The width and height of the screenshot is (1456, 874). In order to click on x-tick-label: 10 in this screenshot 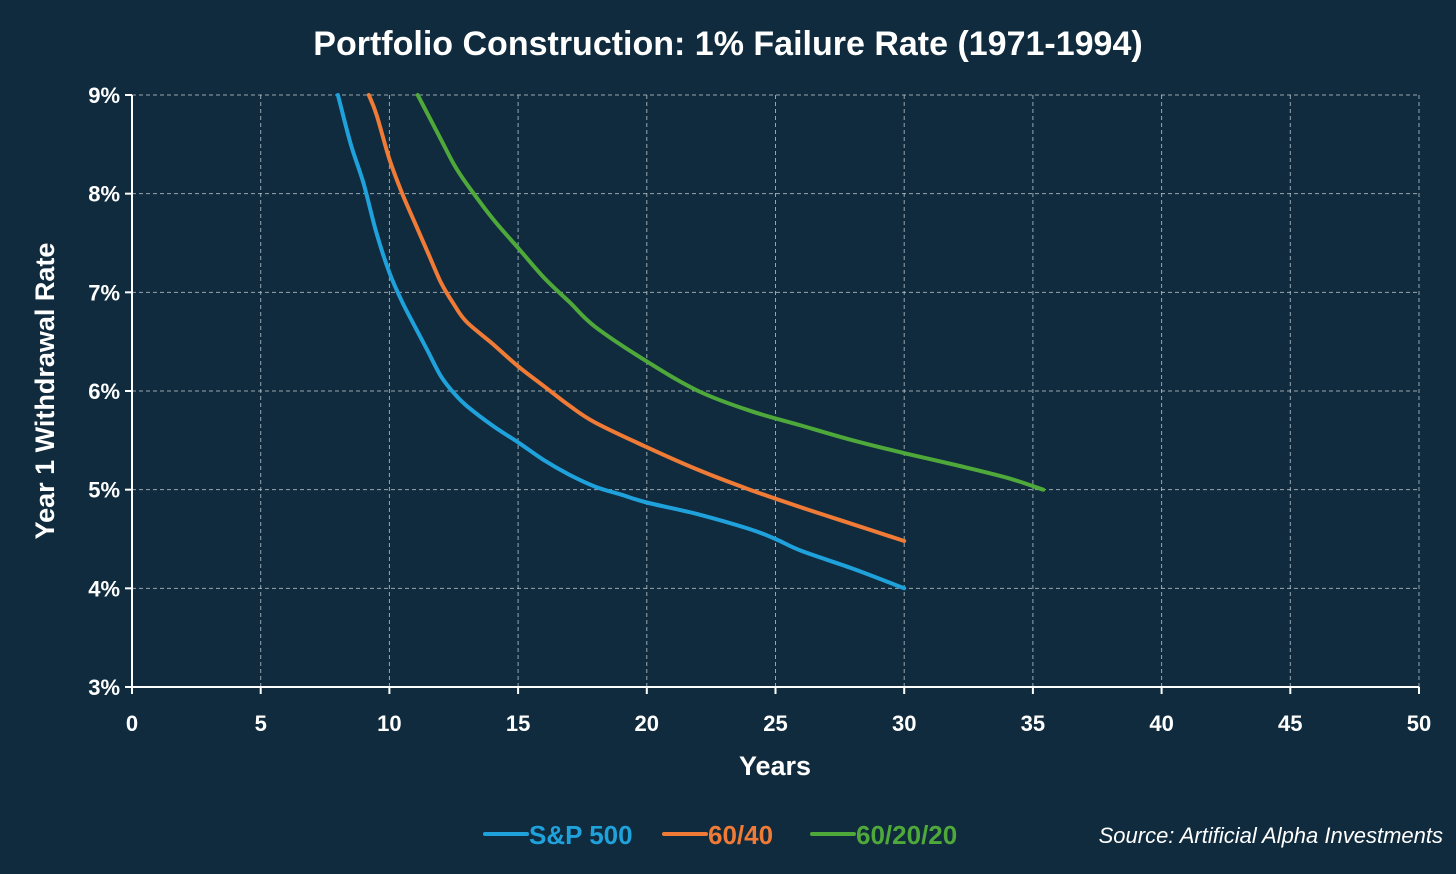, I will do `click(389, 723)`.